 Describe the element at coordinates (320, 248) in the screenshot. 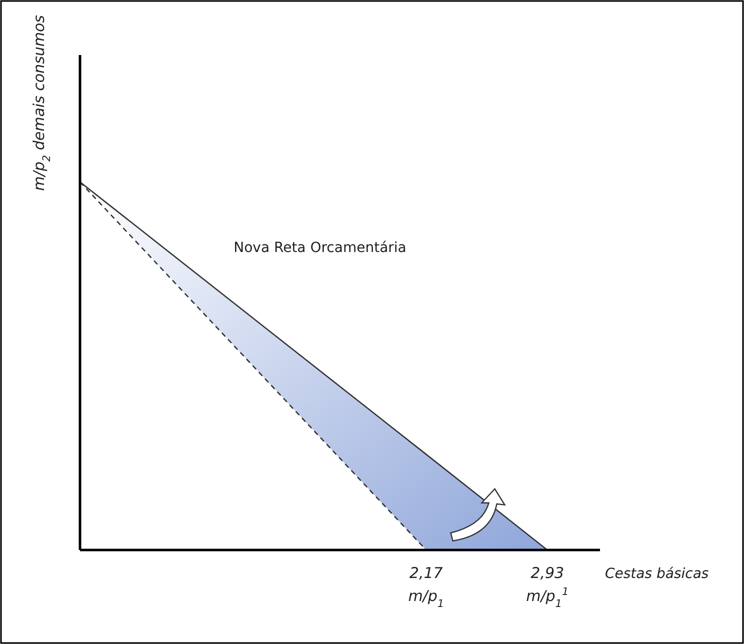

I see `annotation: Nova Reta Orcamentária` at that location.